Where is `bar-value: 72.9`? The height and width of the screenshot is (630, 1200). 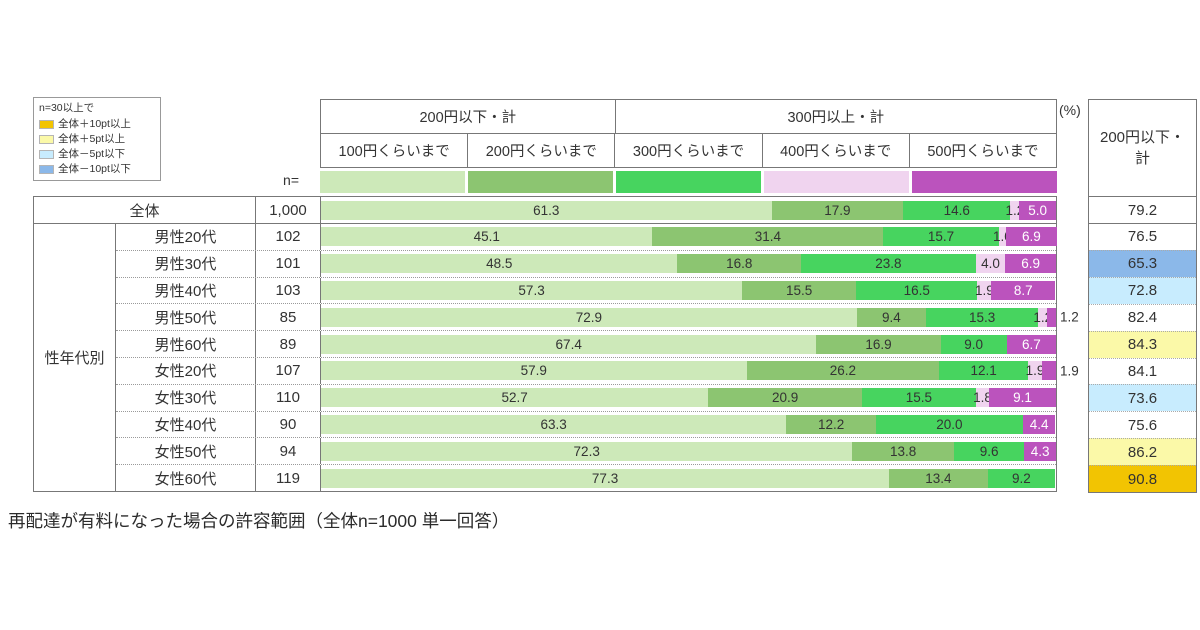 bar-value: 72.9 is located at coordinates (589, 317).